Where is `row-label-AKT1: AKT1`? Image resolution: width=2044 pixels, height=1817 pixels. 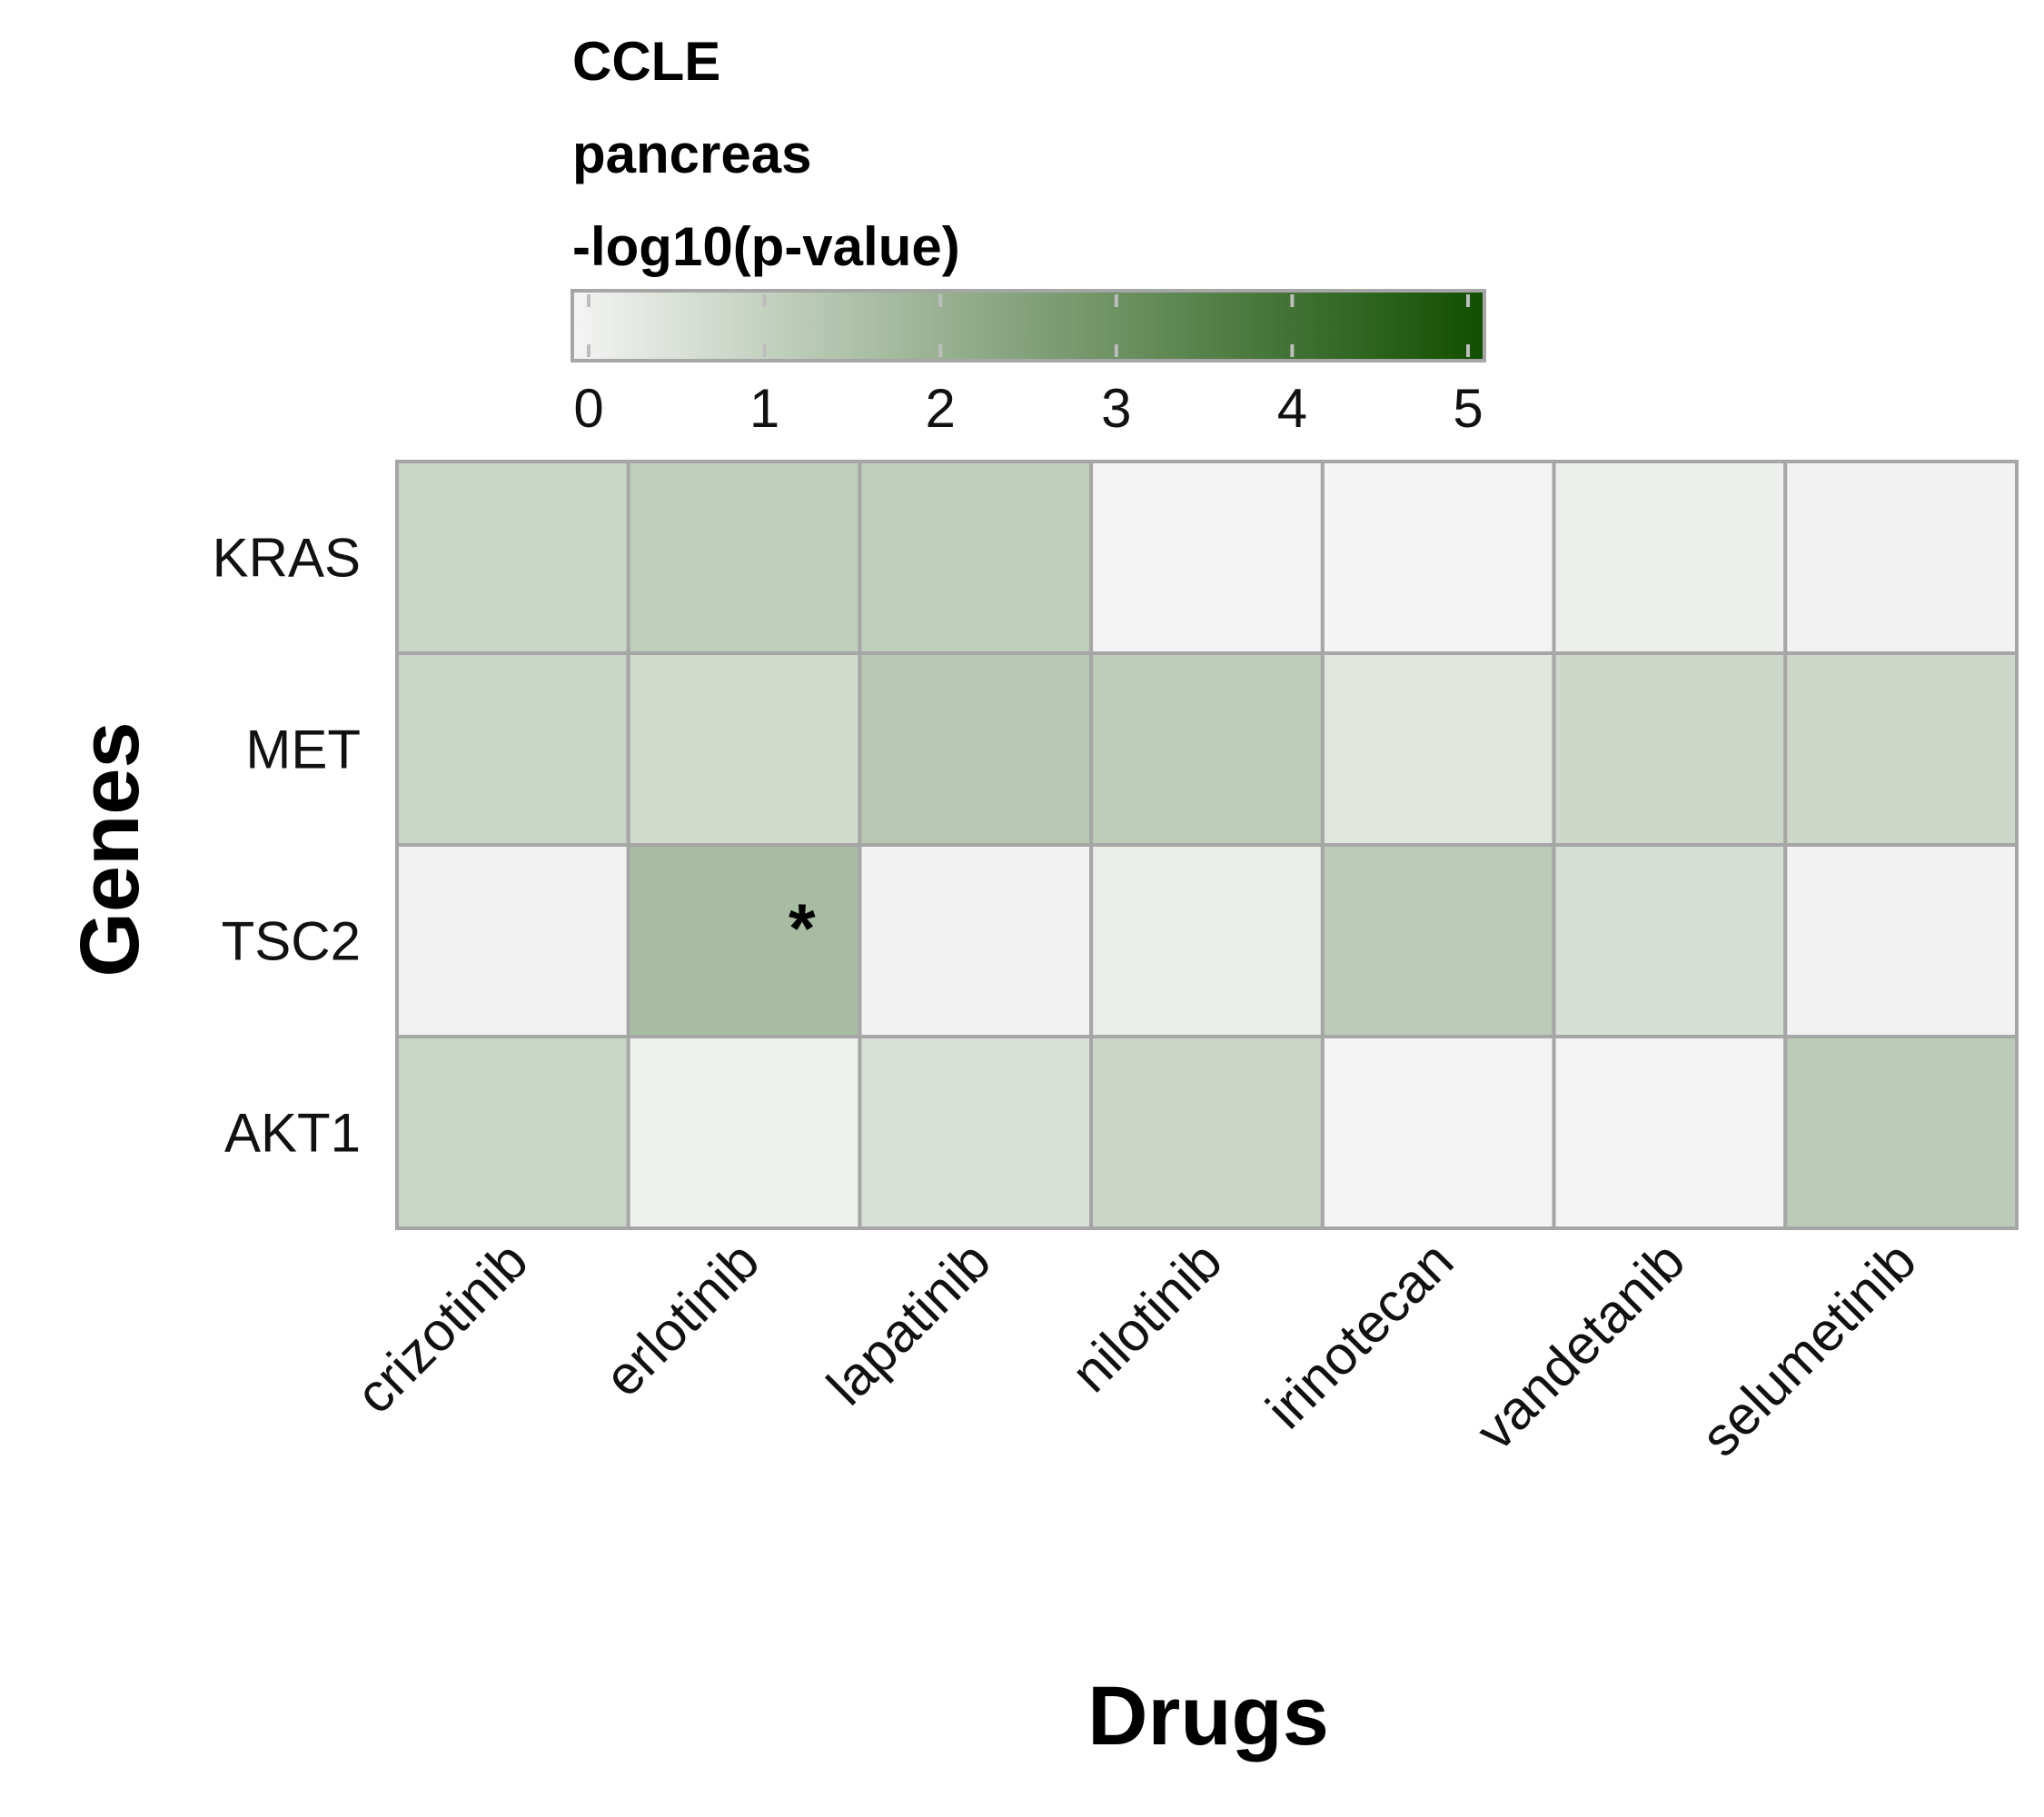 row-label-AKT1: AKT1 is located at coordinates (293, 1133).